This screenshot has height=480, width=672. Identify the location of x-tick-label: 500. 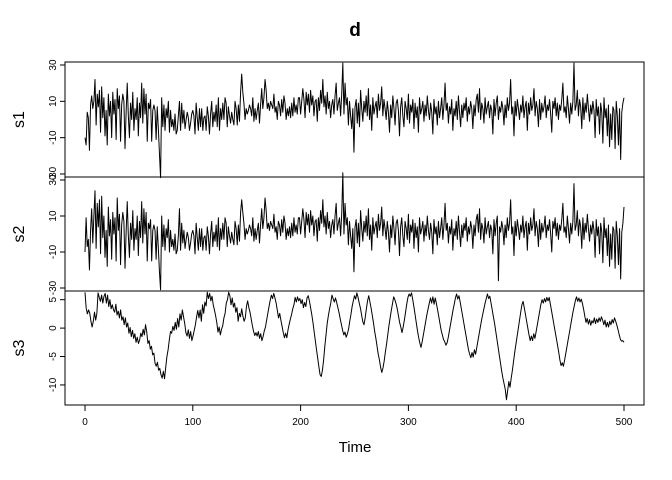
(624, 422).